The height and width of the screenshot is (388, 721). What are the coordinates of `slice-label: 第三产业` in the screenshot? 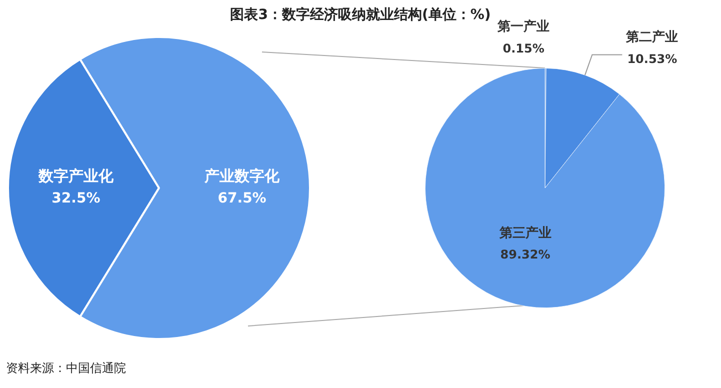 It's located at (525, 232).